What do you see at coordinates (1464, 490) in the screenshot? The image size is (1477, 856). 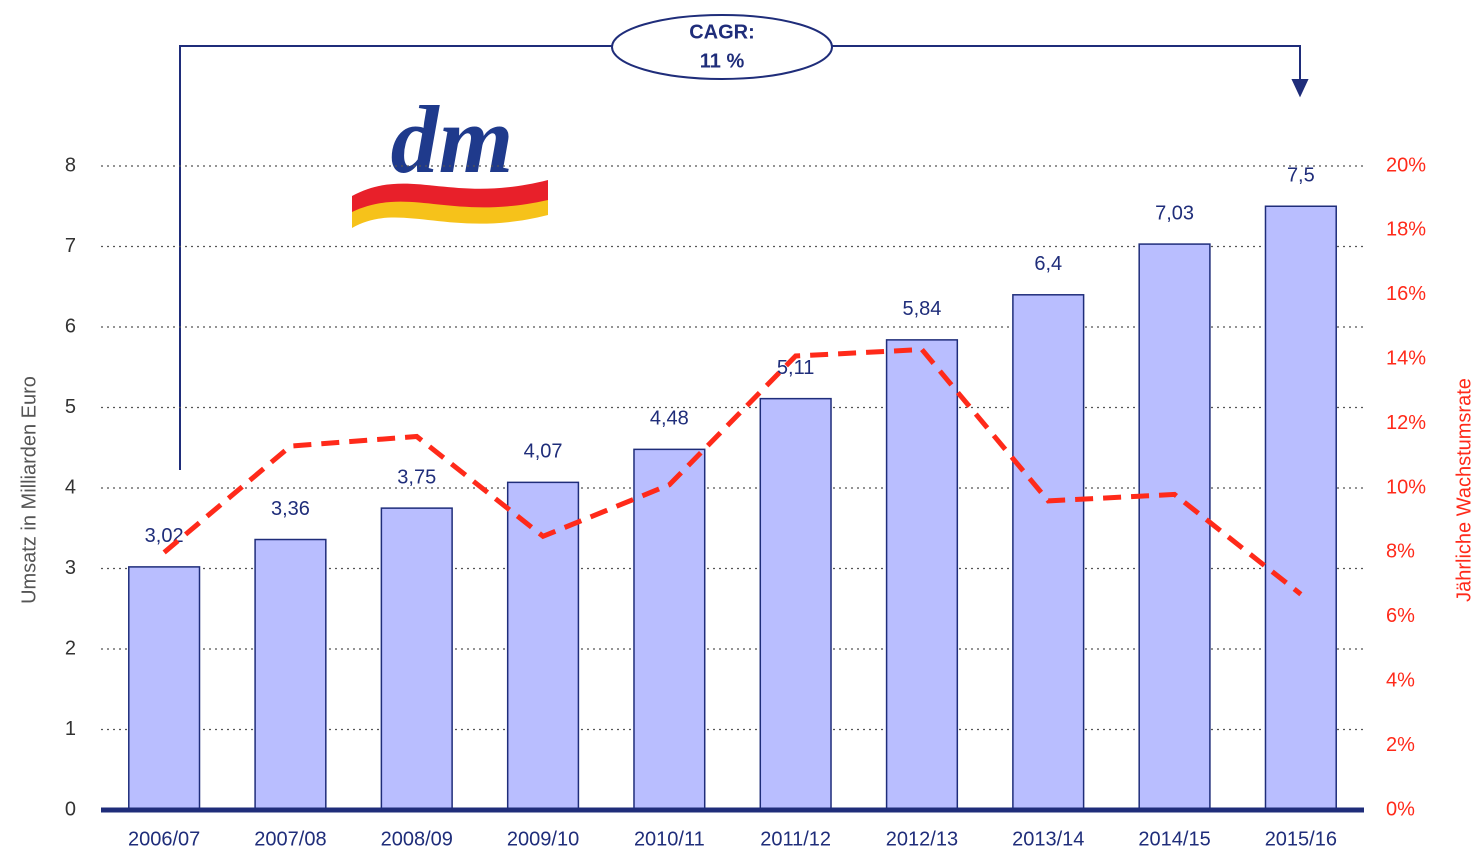 I see `y2-axis-title: Jährliche Wachstumsrate` at bounding box center [1464, 490].